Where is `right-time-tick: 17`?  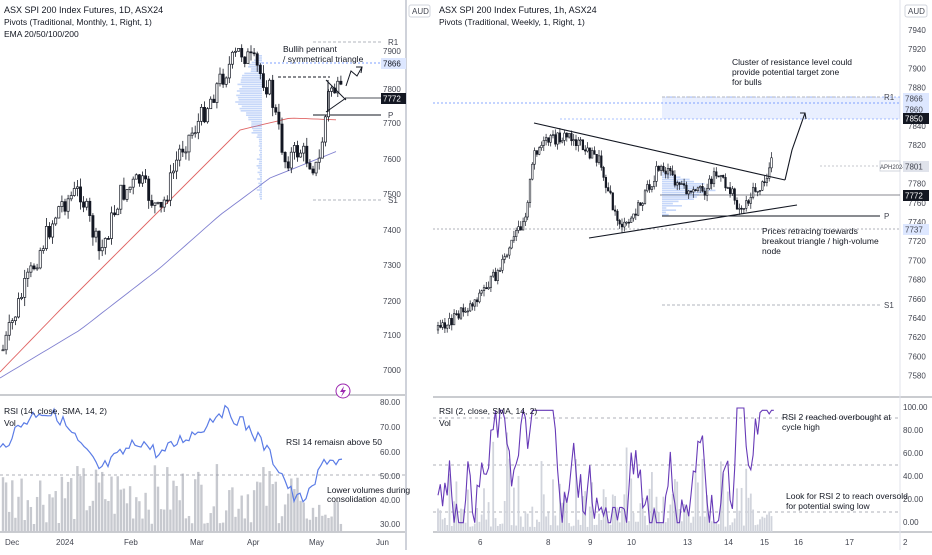
right-time-tick: 17 is located at coordinates (849, 542).